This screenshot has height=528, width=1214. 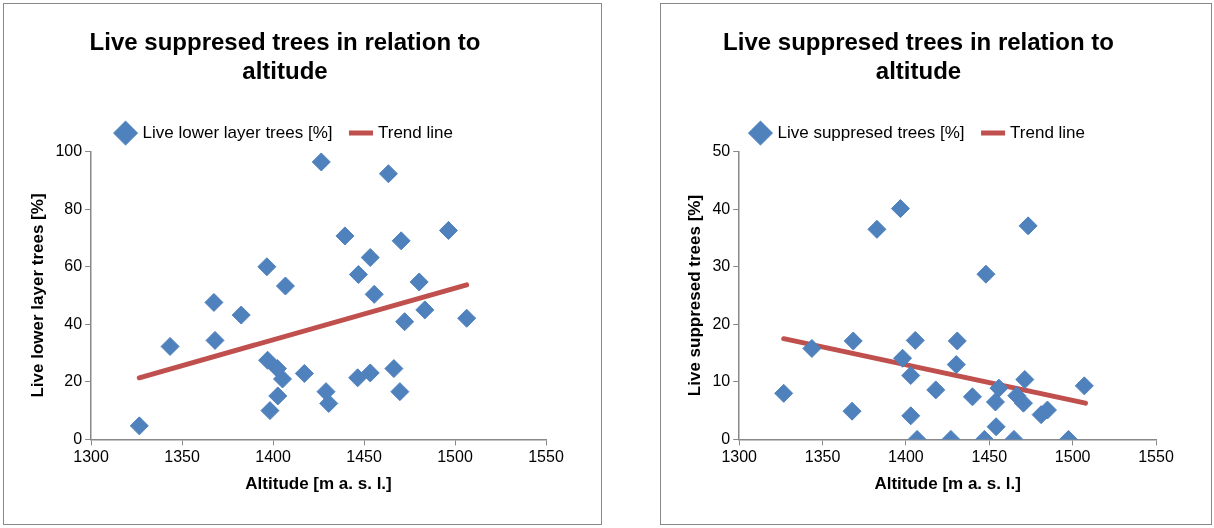 I want to click on y-tick-label: 50, so click(x=721, y=151).